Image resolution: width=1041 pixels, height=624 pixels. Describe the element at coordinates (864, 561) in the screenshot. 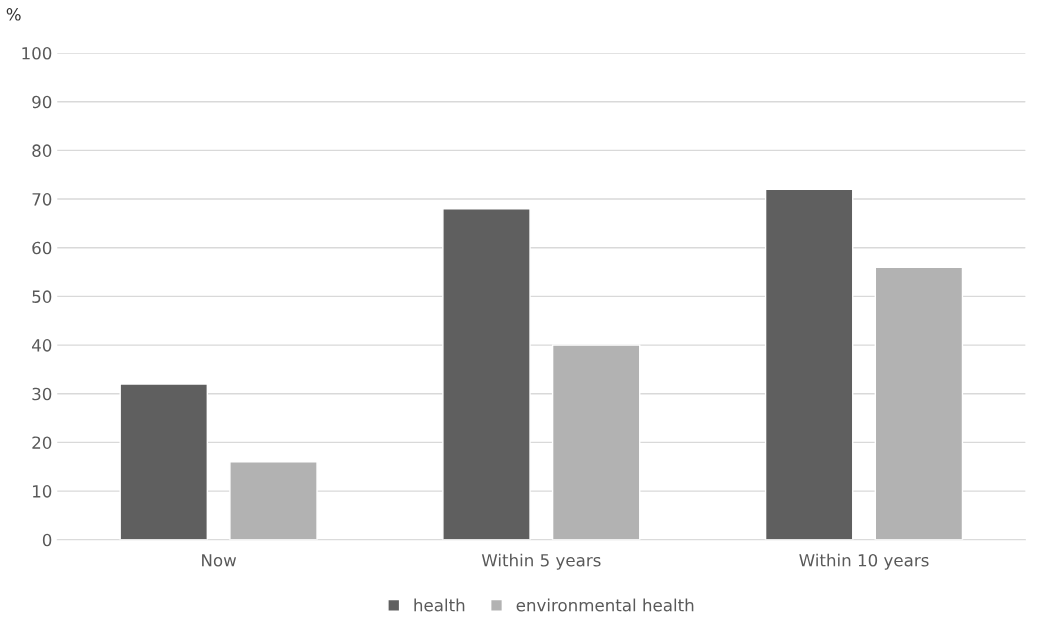

I see `x-tick-label: Within 10 years` at that location.